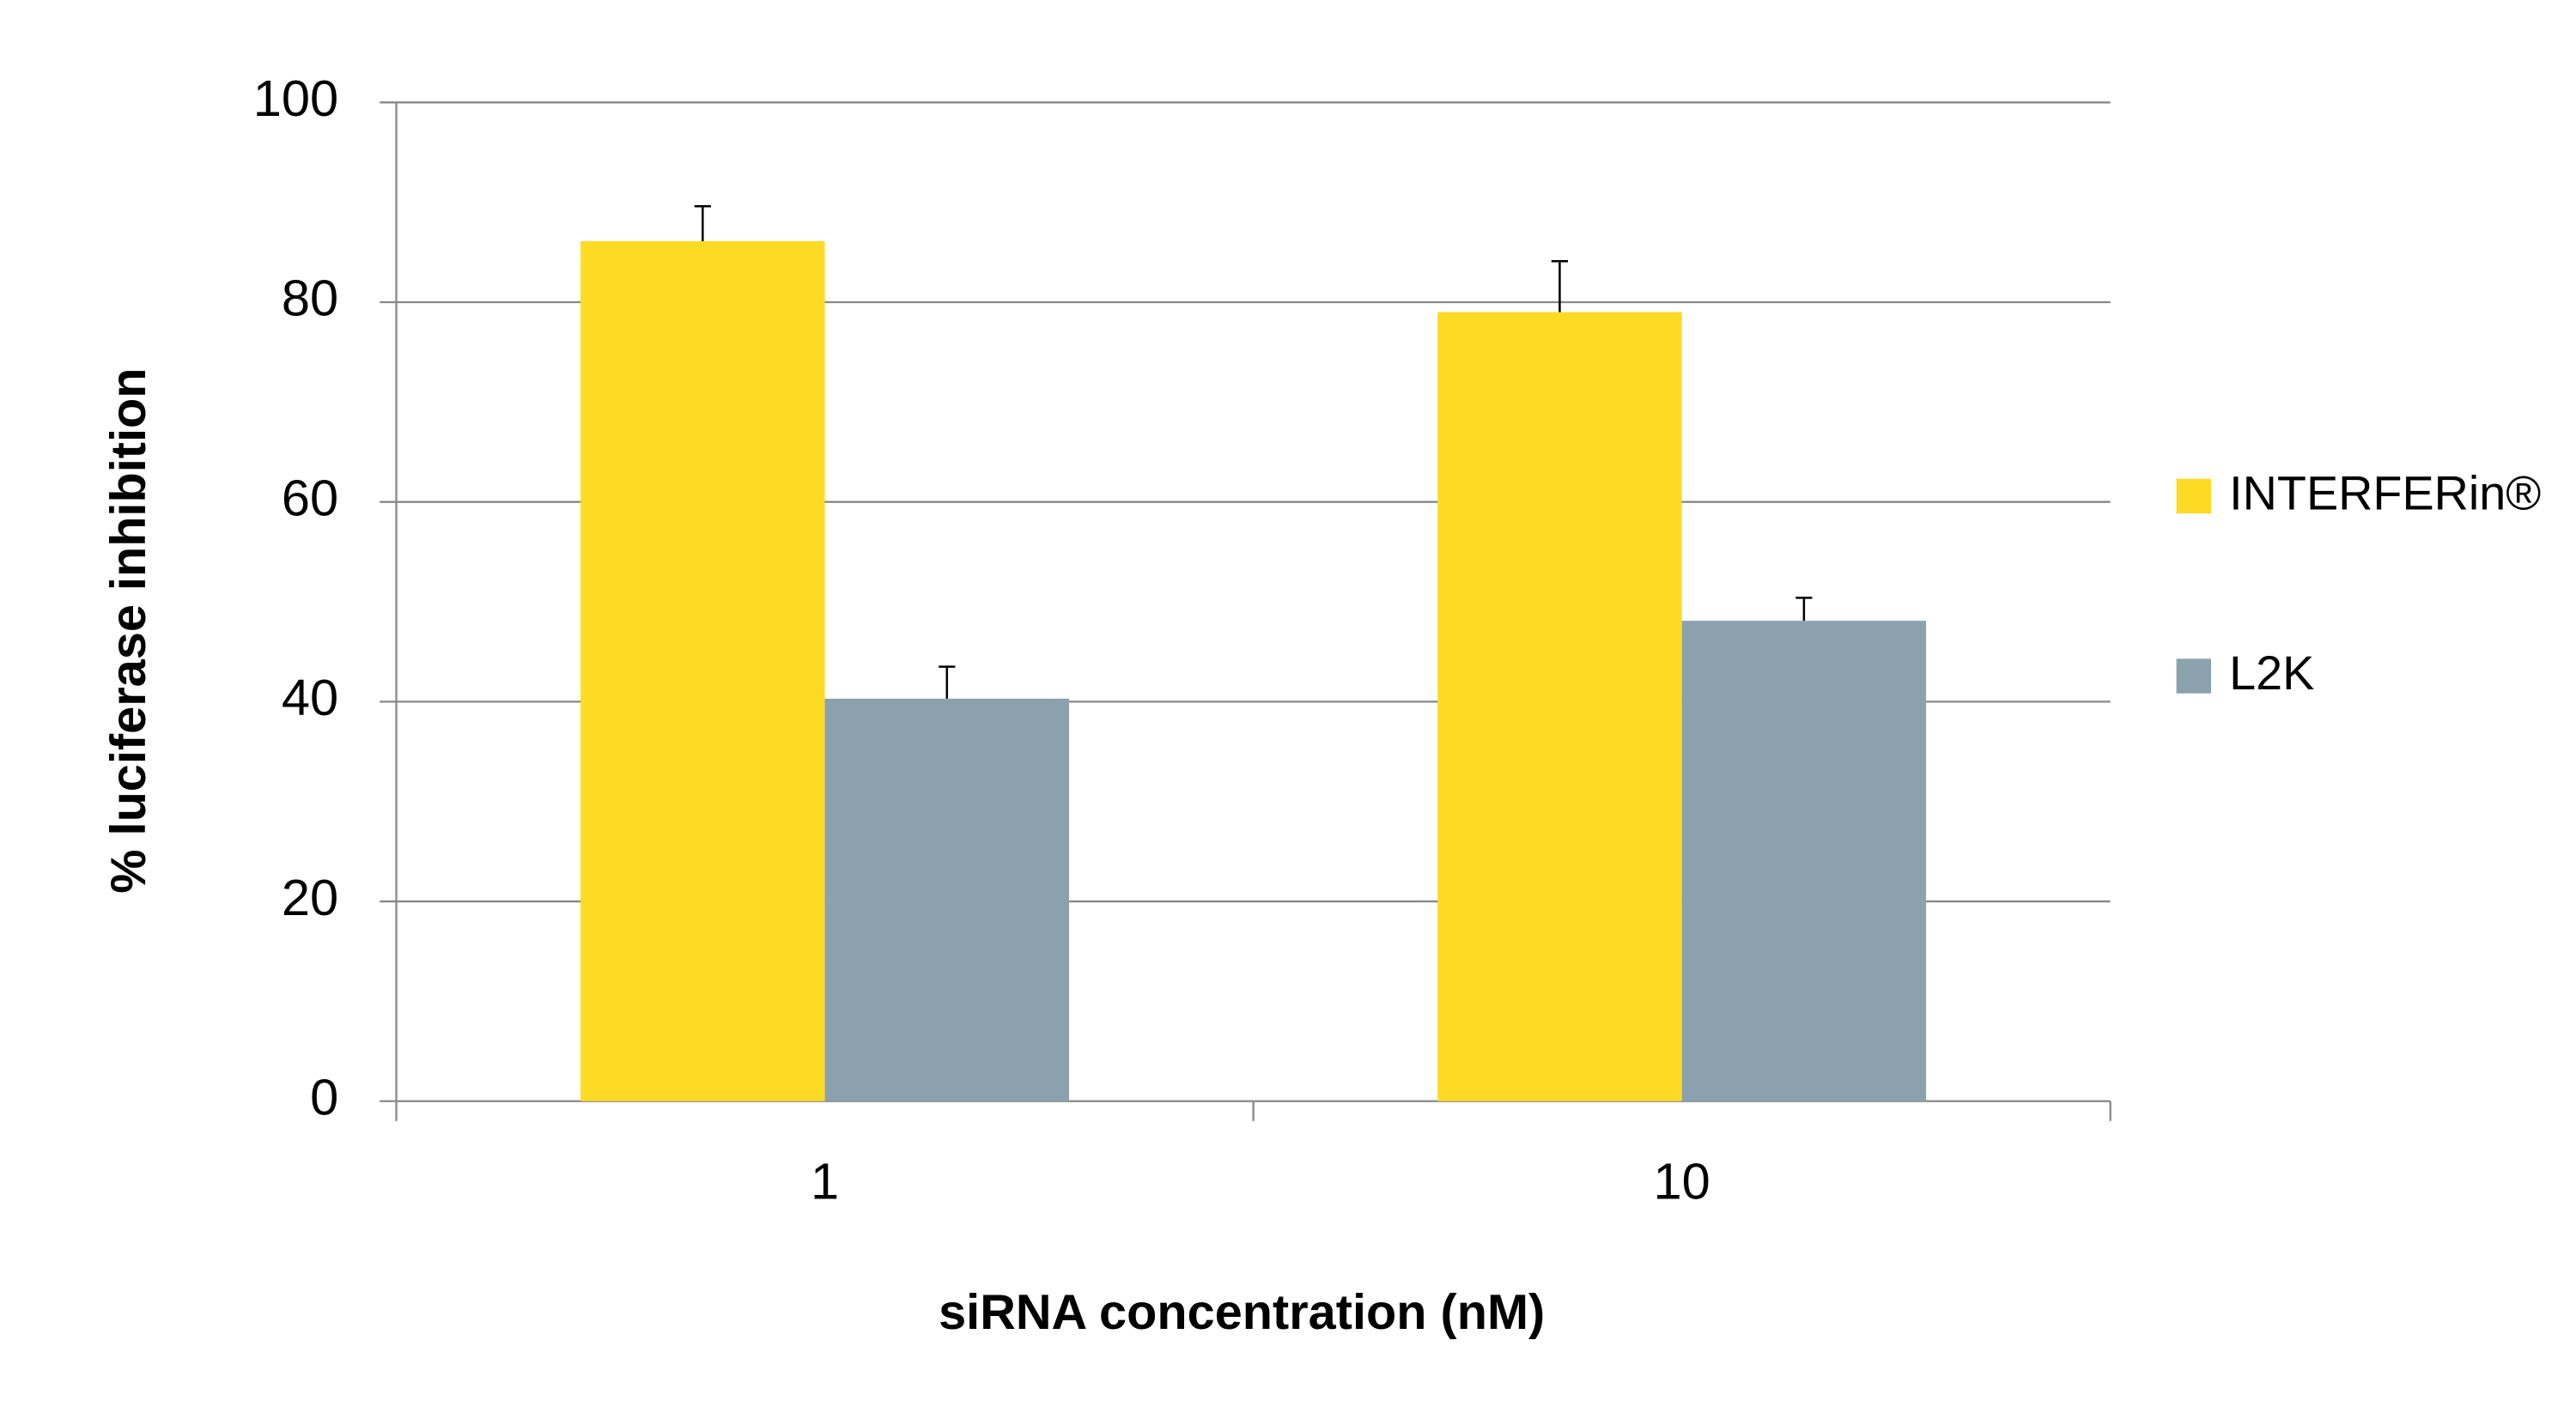 The height and width of the screenshot is (1419, 2576). I want to click on y-tick-label: 80, so click(310, 299).